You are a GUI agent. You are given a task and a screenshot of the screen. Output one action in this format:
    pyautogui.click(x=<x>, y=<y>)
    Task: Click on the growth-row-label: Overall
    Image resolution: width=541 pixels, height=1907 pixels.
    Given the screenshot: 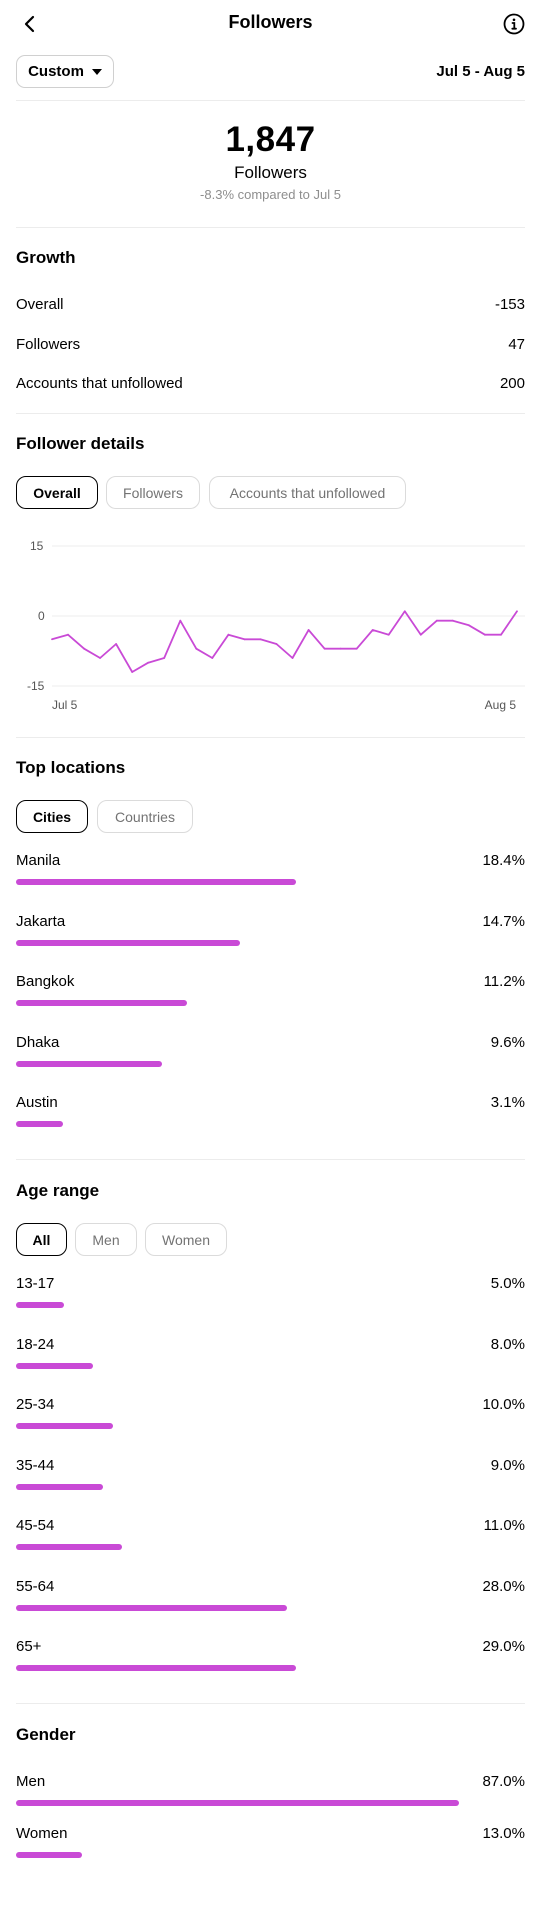 What is the action you would take?
    pyautogui.click(x=40, y=304)
    